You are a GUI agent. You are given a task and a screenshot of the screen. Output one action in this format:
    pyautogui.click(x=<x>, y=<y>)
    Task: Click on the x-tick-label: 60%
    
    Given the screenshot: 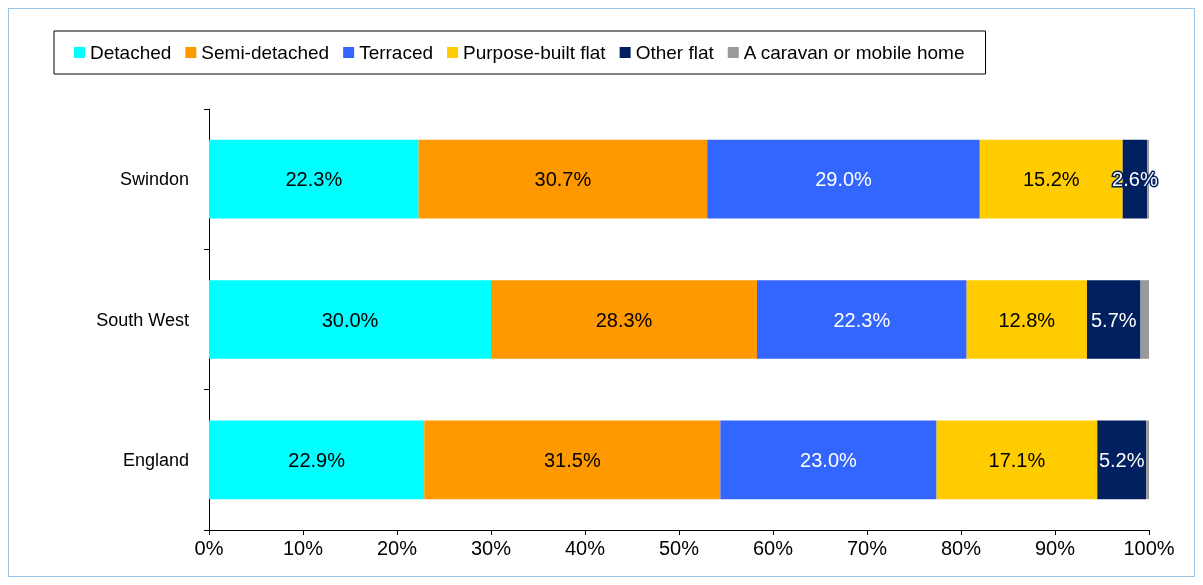 What is the action you would take?
    pyautogui.click(x=773, y=548)
    